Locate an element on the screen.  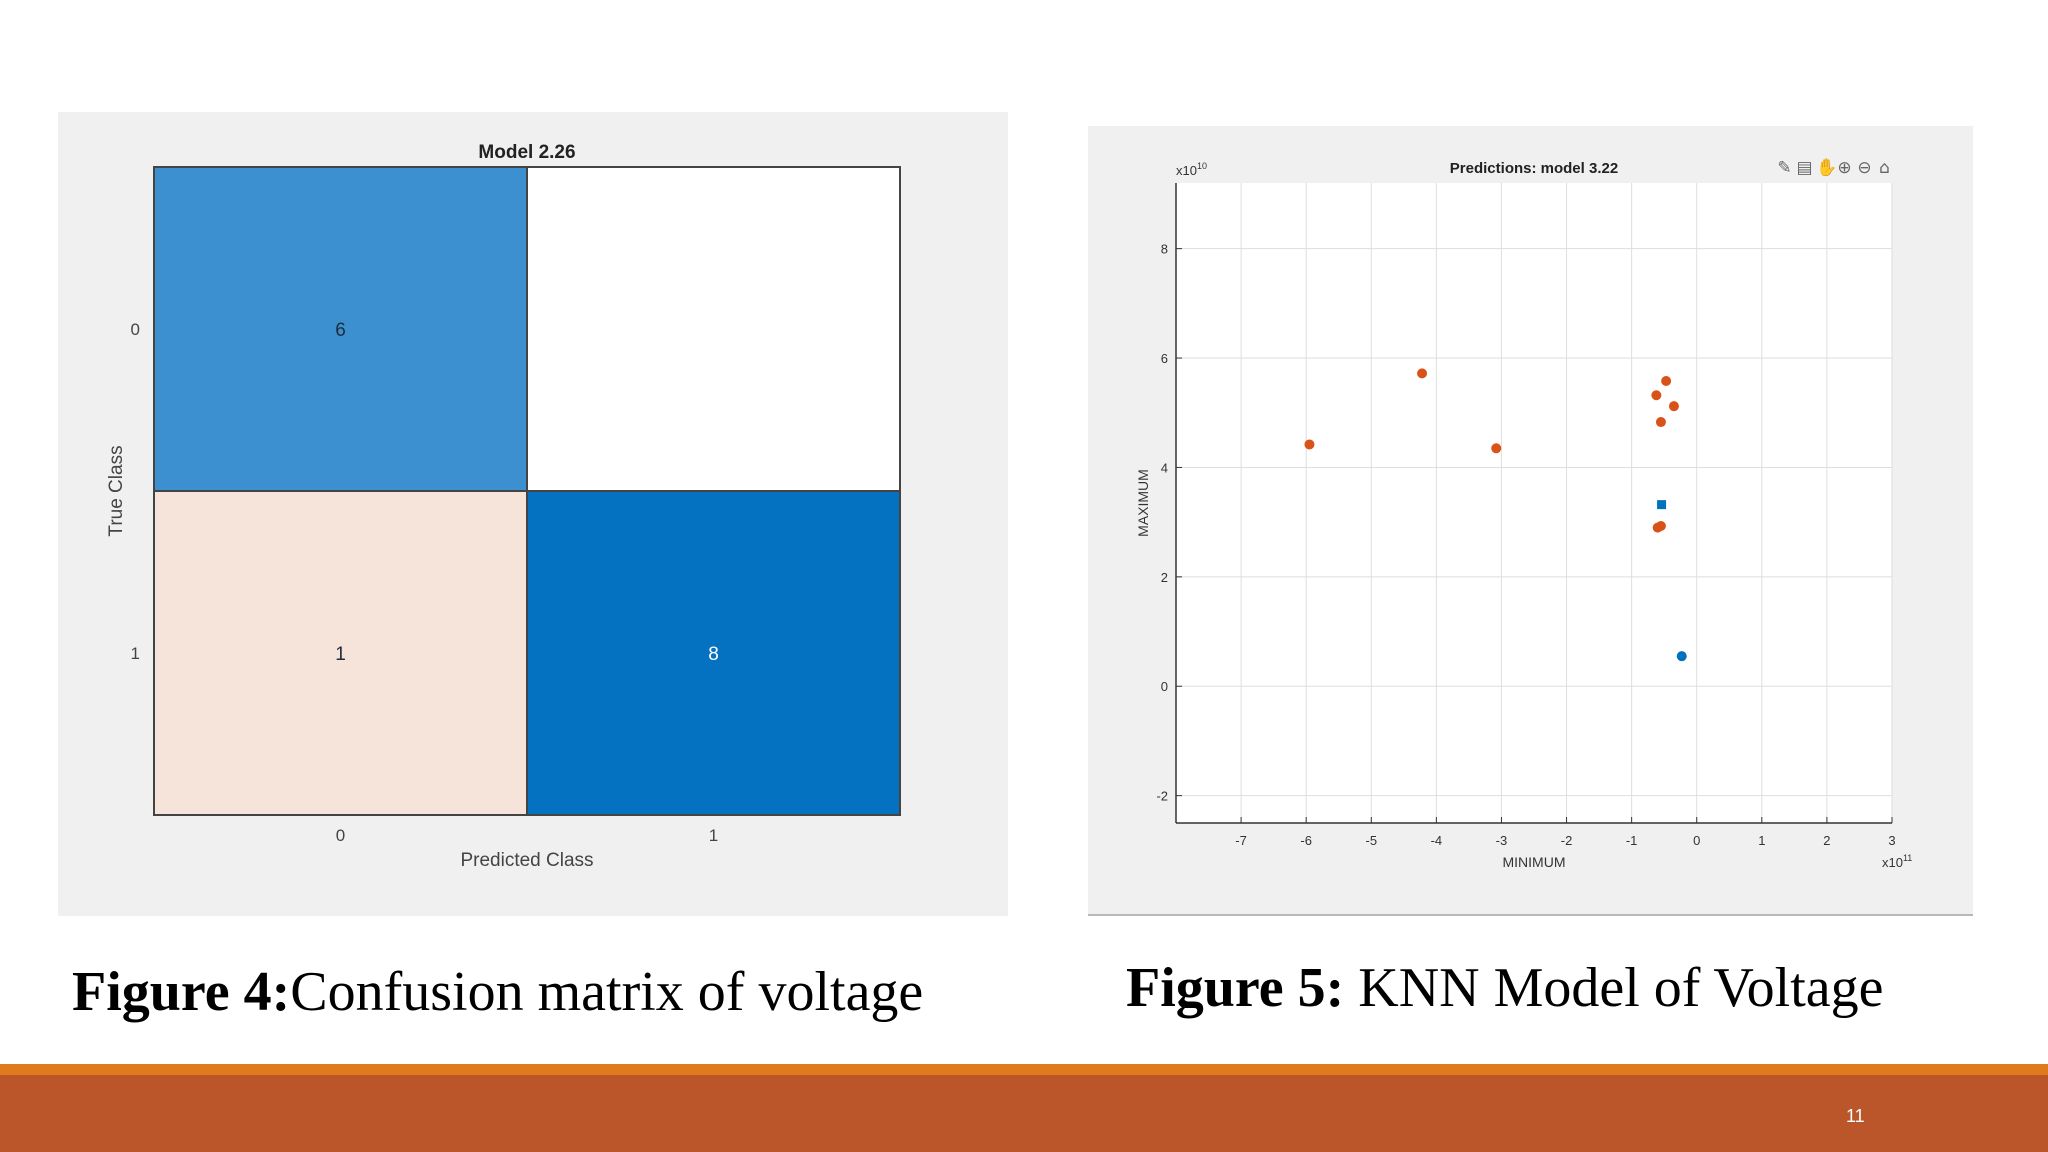
x-tick-label: -5 is located at coordinates (1371, 840).